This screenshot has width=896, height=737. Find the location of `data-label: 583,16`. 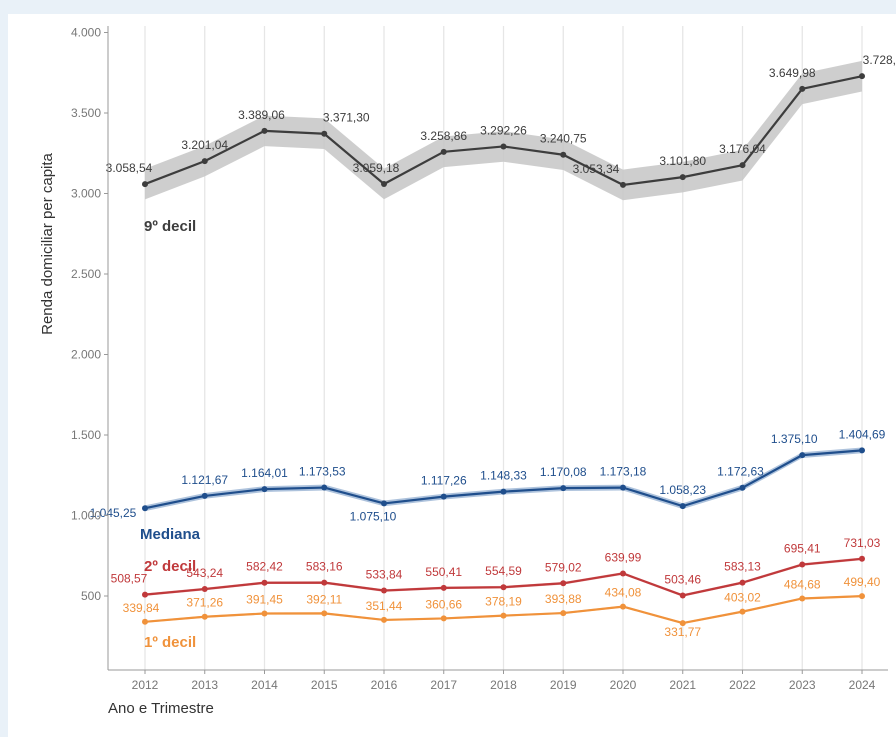

data-label: 583,16 is located at coordinates (324, 567).